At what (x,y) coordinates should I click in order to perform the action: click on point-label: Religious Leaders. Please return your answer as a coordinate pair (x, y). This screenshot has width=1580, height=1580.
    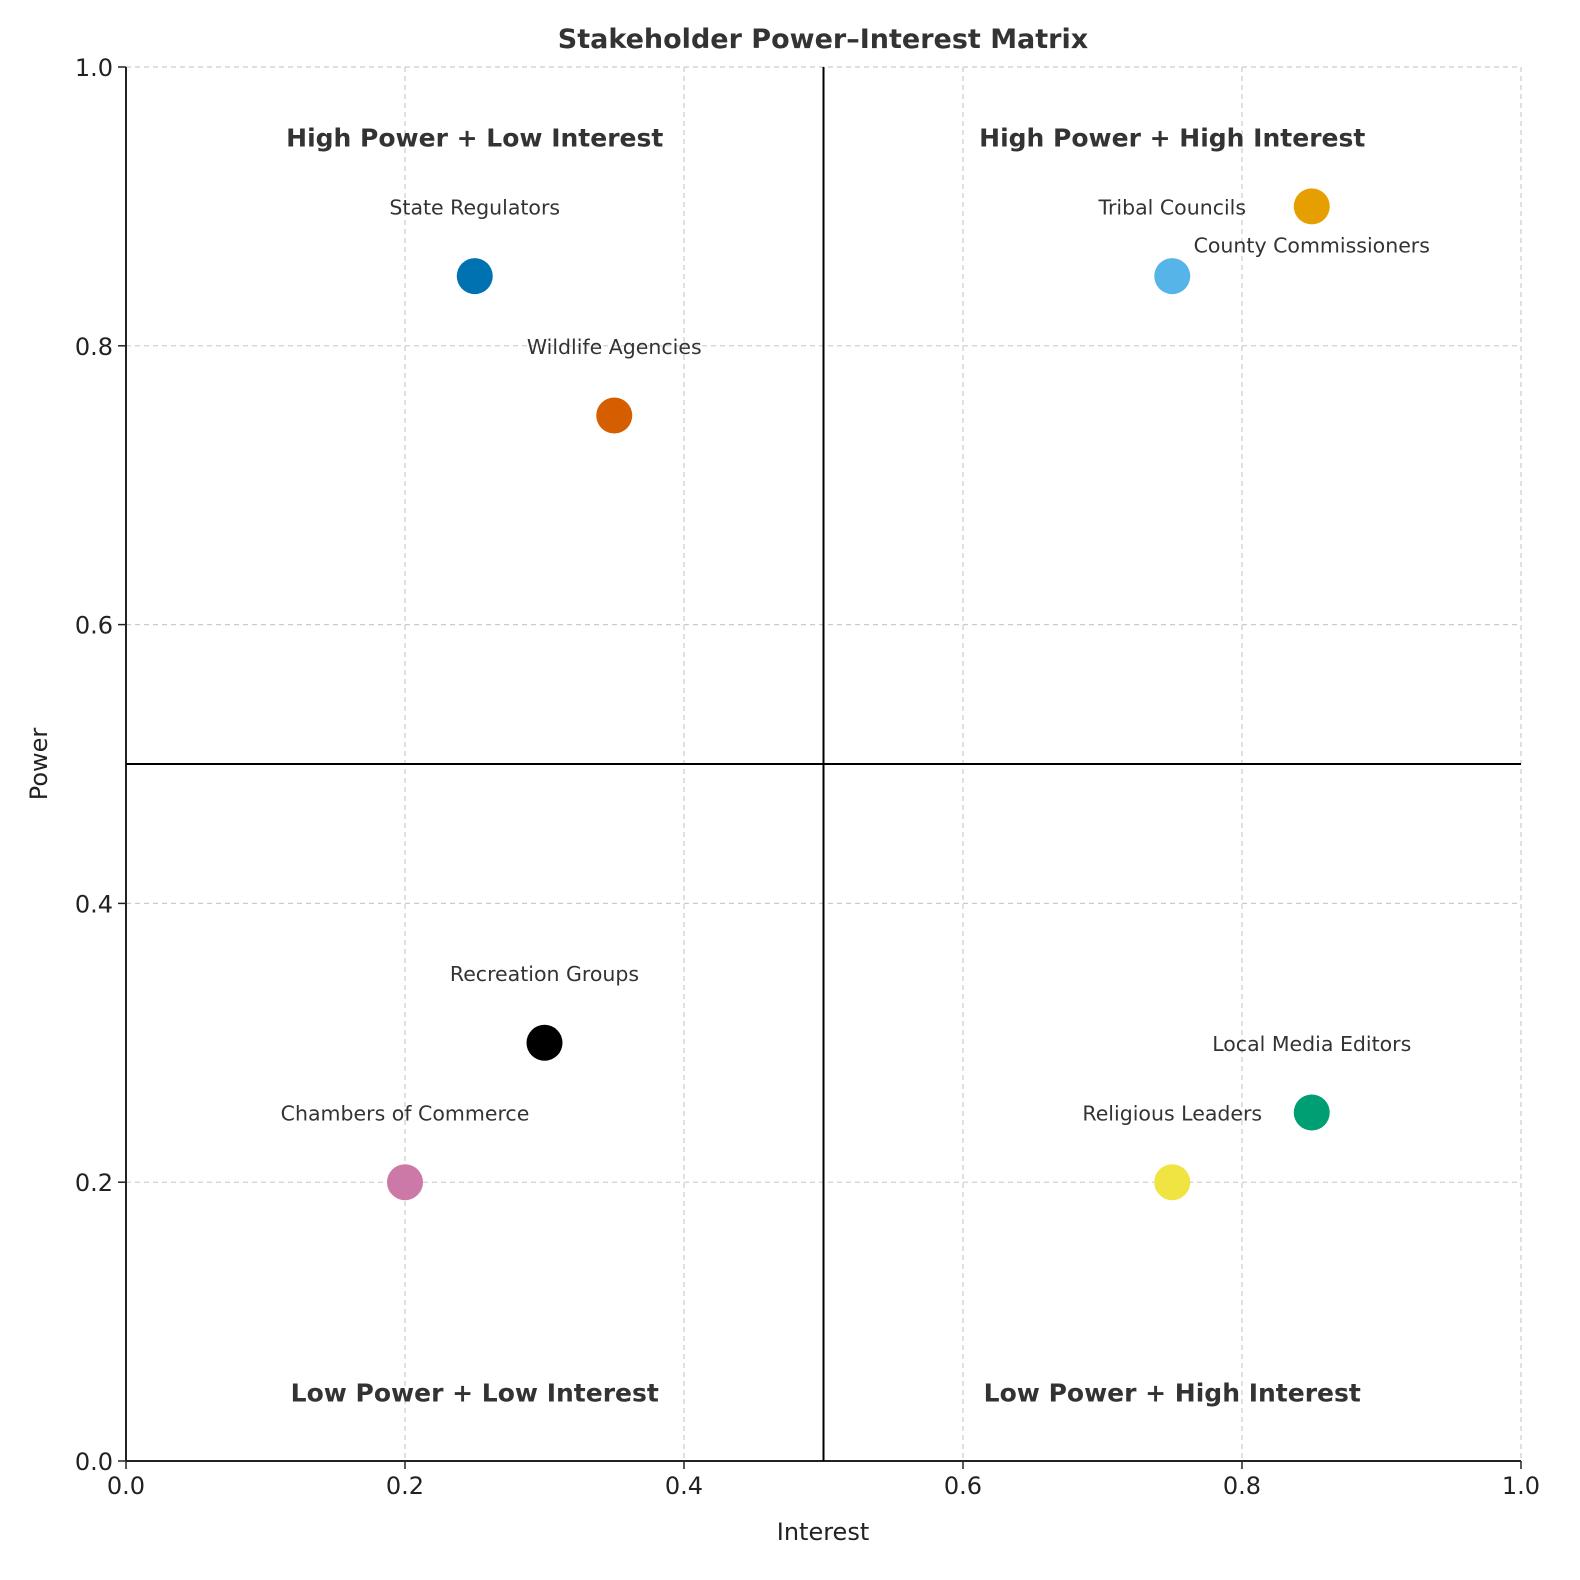
    Looking at the image, I should click on (1172, 1114).